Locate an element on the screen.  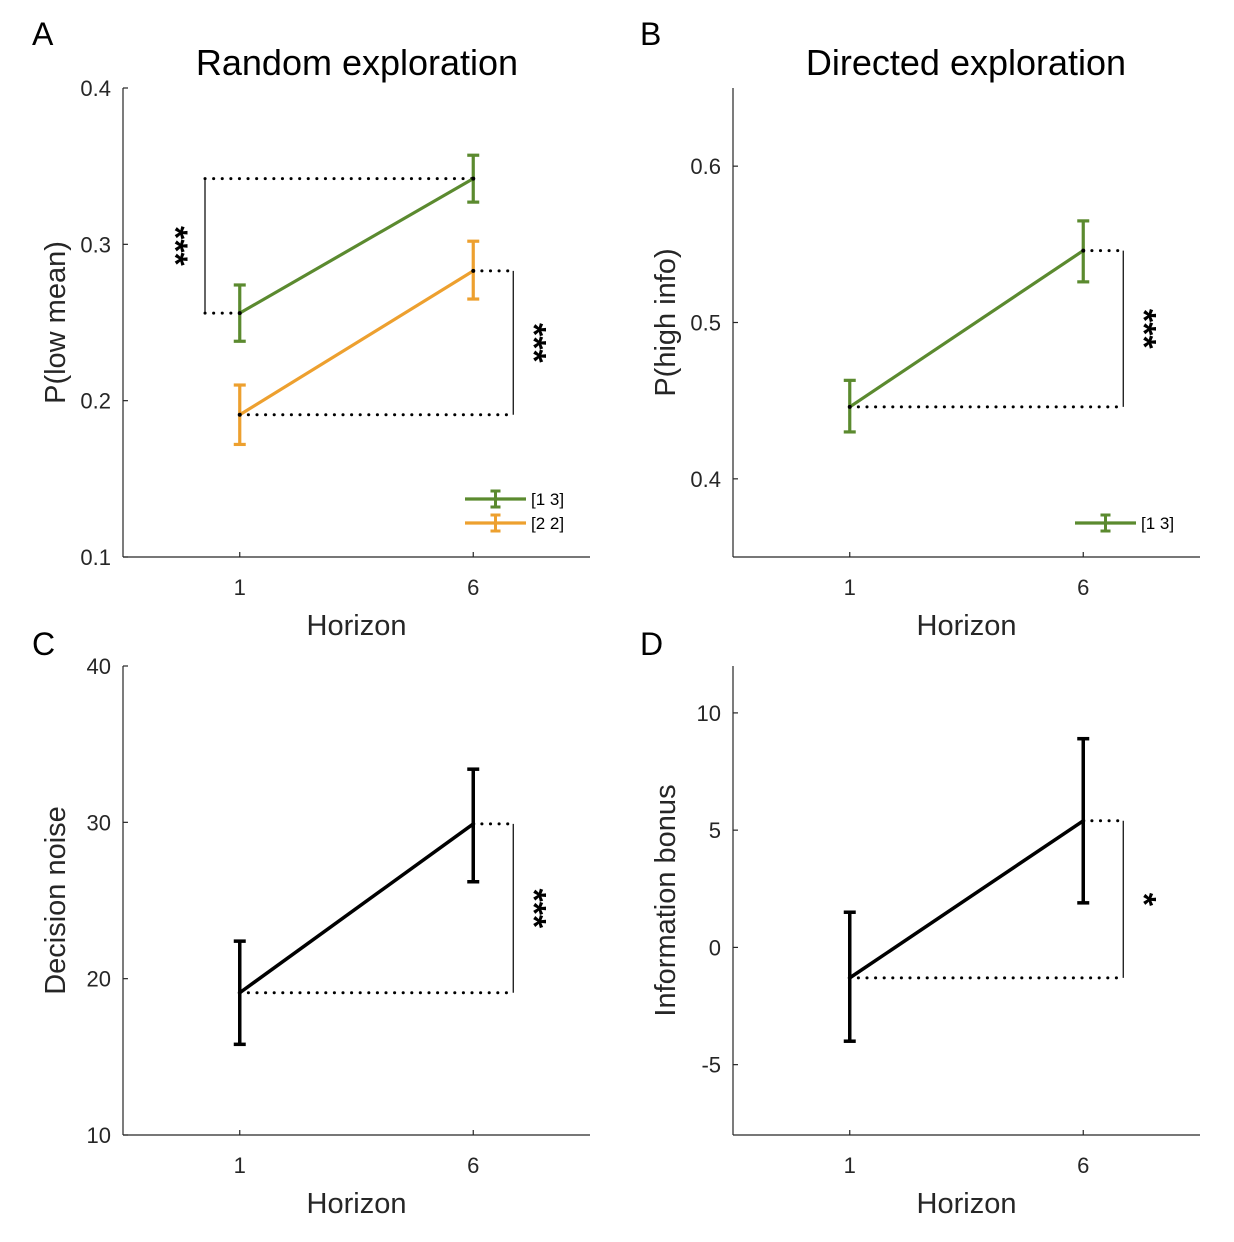
y-tick-label: 30 is located at coordinates (99, 822).